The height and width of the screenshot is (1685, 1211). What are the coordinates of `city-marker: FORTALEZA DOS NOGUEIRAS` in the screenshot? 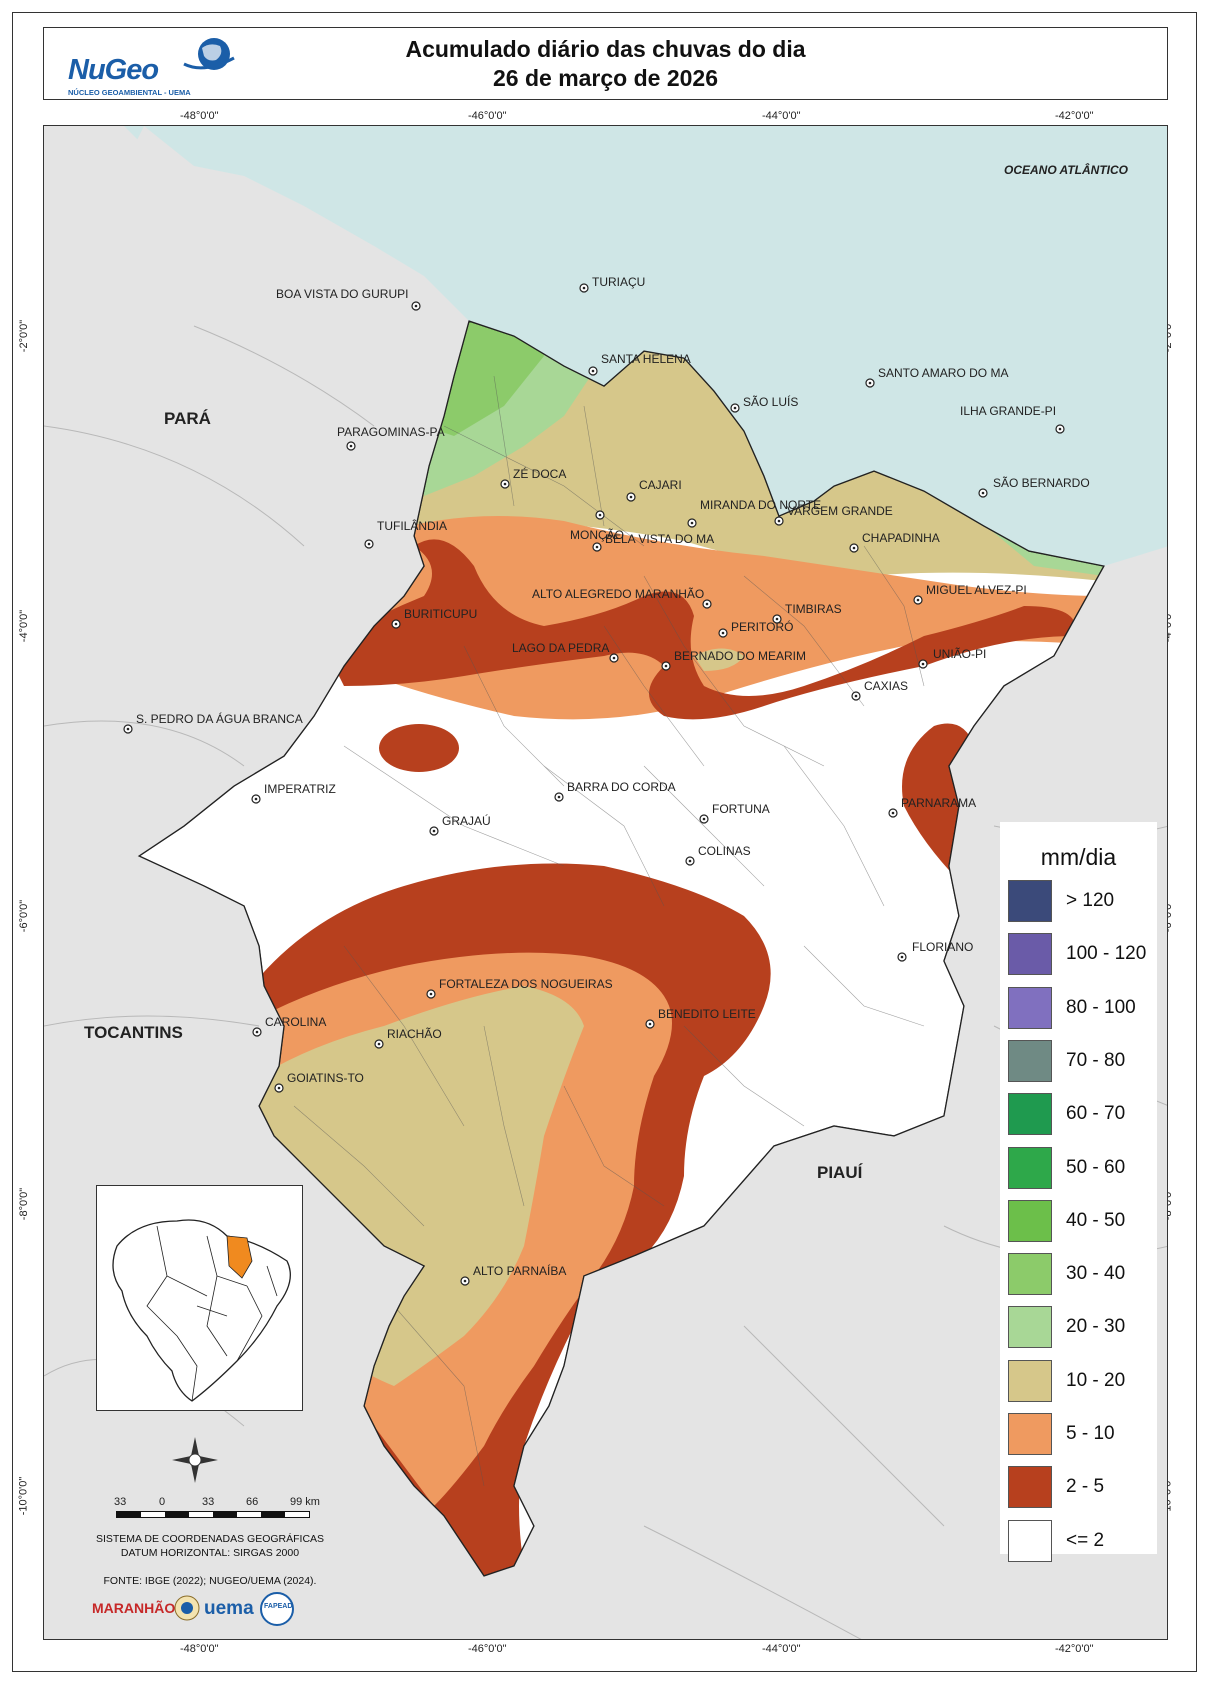 It's located at (519, 988).